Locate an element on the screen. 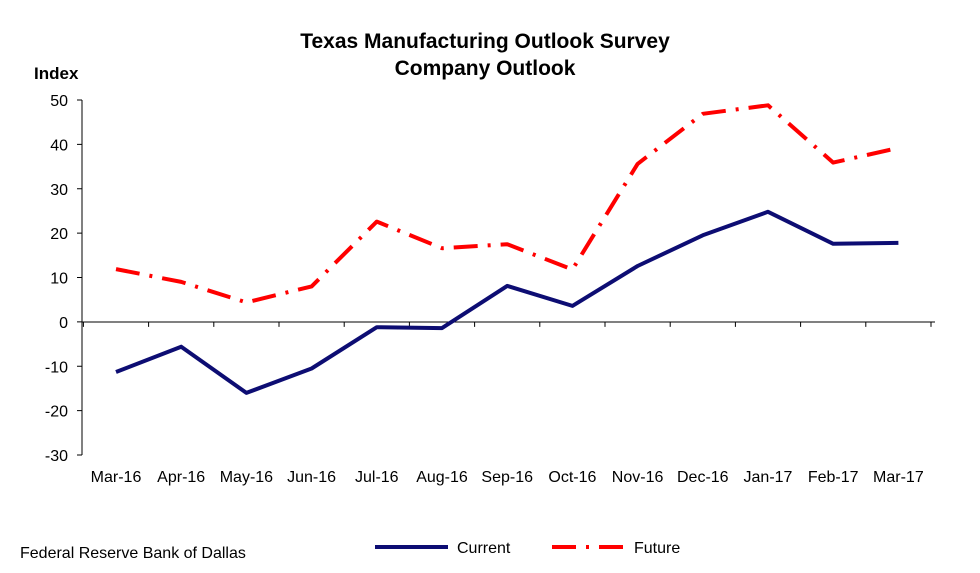  x-tick-label: Oct-16 is located at coordinates (572, 477).